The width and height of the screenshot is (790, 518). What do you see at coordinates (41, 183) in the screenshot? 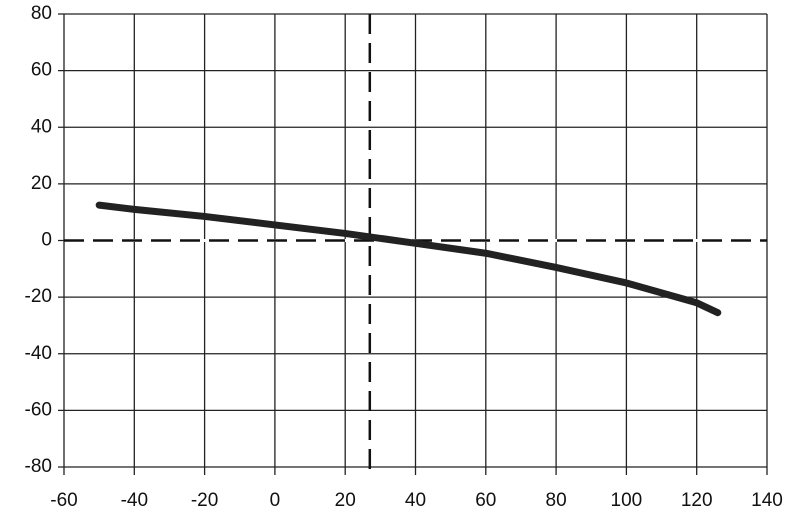
I see `y-tick-label: 20` at bounding box center [41, 183].